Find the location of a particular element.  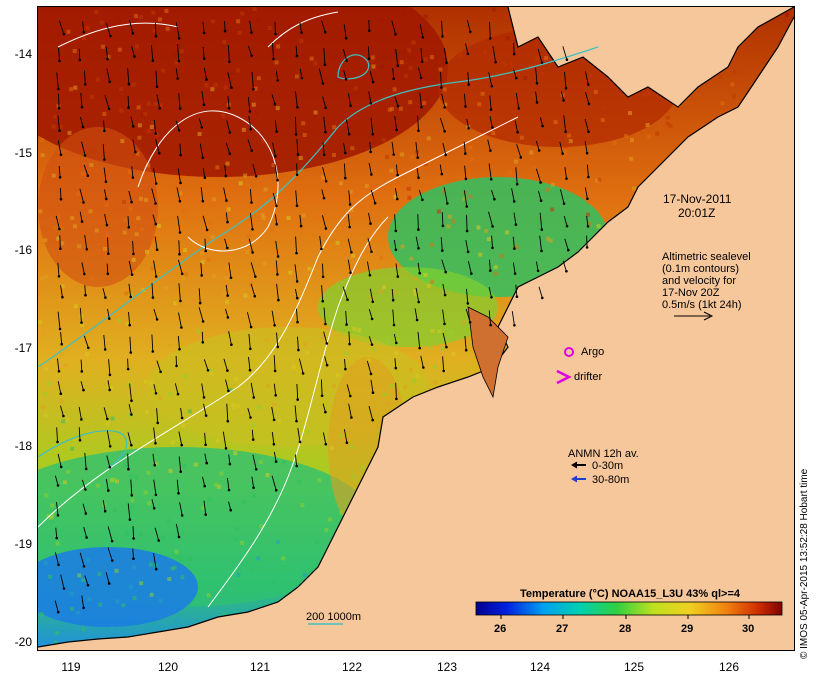

altimetry-note-line: and velocity for is located at coordinates (699, 281).